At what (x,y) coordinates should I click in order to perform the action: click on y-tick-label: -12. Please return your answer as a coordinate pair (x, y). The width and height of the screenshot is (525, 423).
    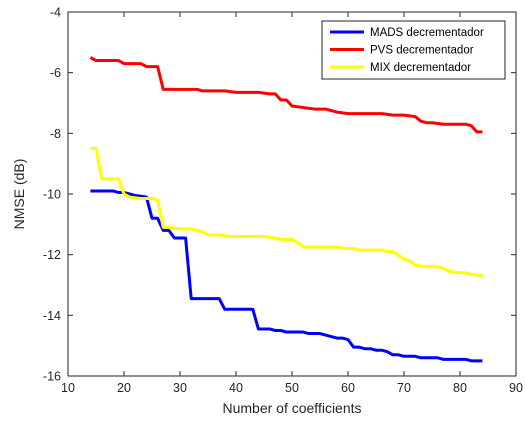
    Looking at the image, I should click on (52, 255).